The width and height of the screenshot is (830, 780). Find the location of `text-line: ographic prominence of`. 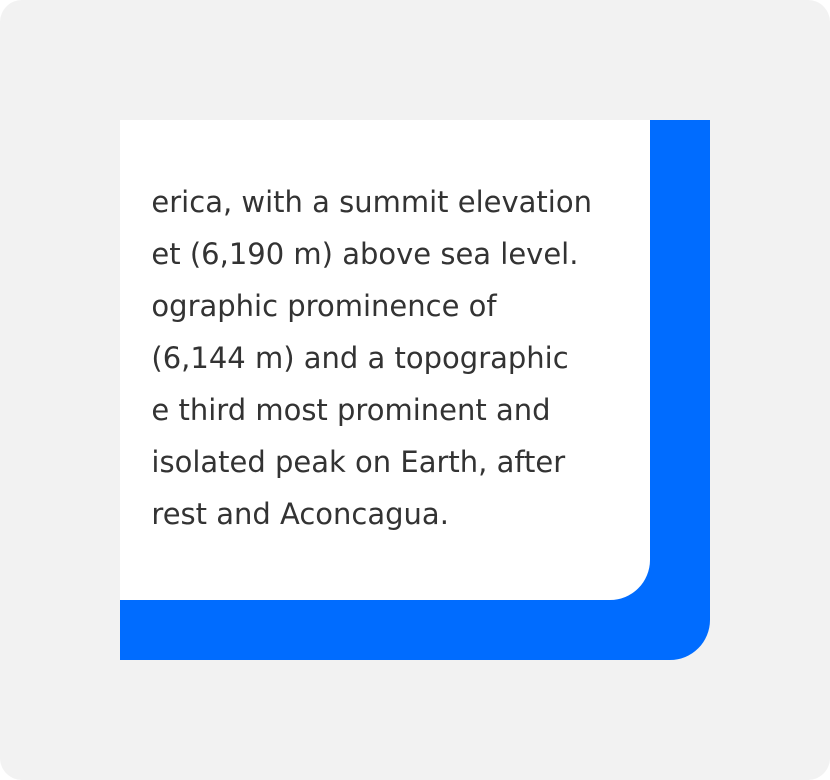

text-line: ographic prominence of is located at coordinates (324, 306).